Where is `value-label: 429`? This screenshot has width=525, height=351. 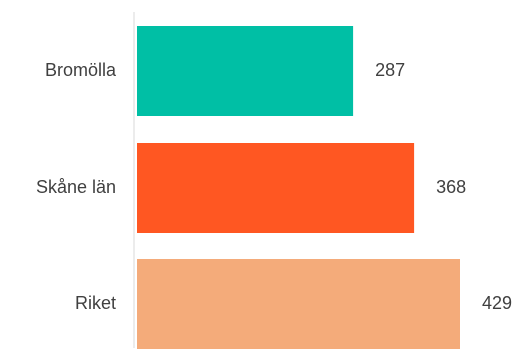 value-label: 429 is located at coordinates (497, 303).